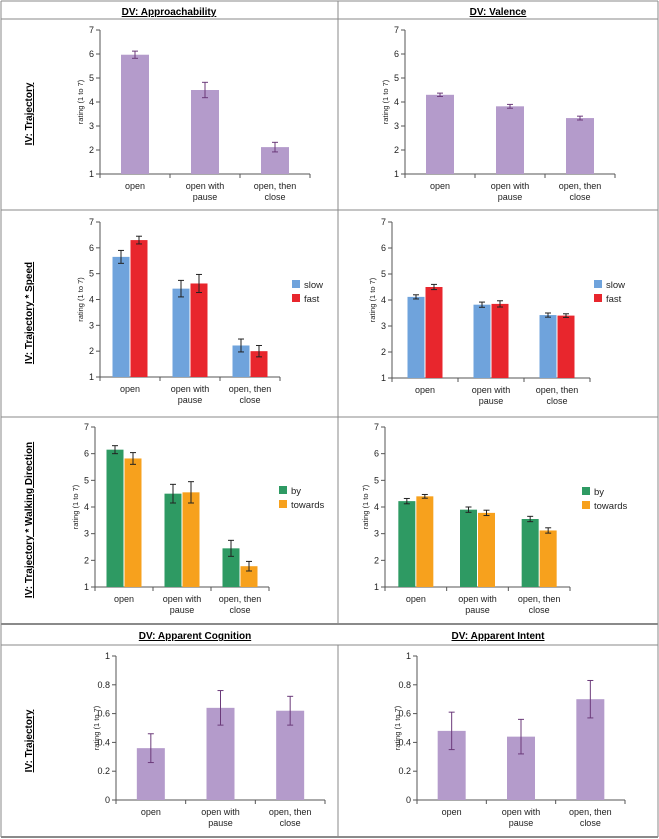 The image size is (659, 839). What do you see at coordinates (80, 101) in the screenshot?
I see `c11-y-axis-label: rating (1 to 7)` at bounding box center [80, 101].